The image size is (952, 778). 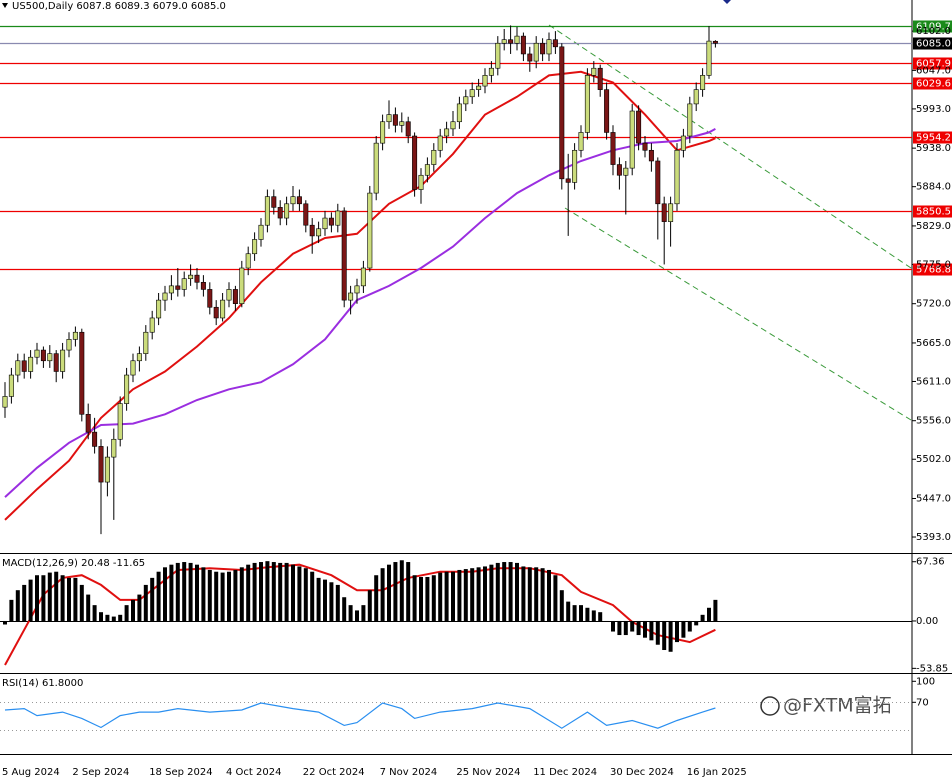 I want to click on y-tick-label: 5393.0, so click(x=933, y=537).